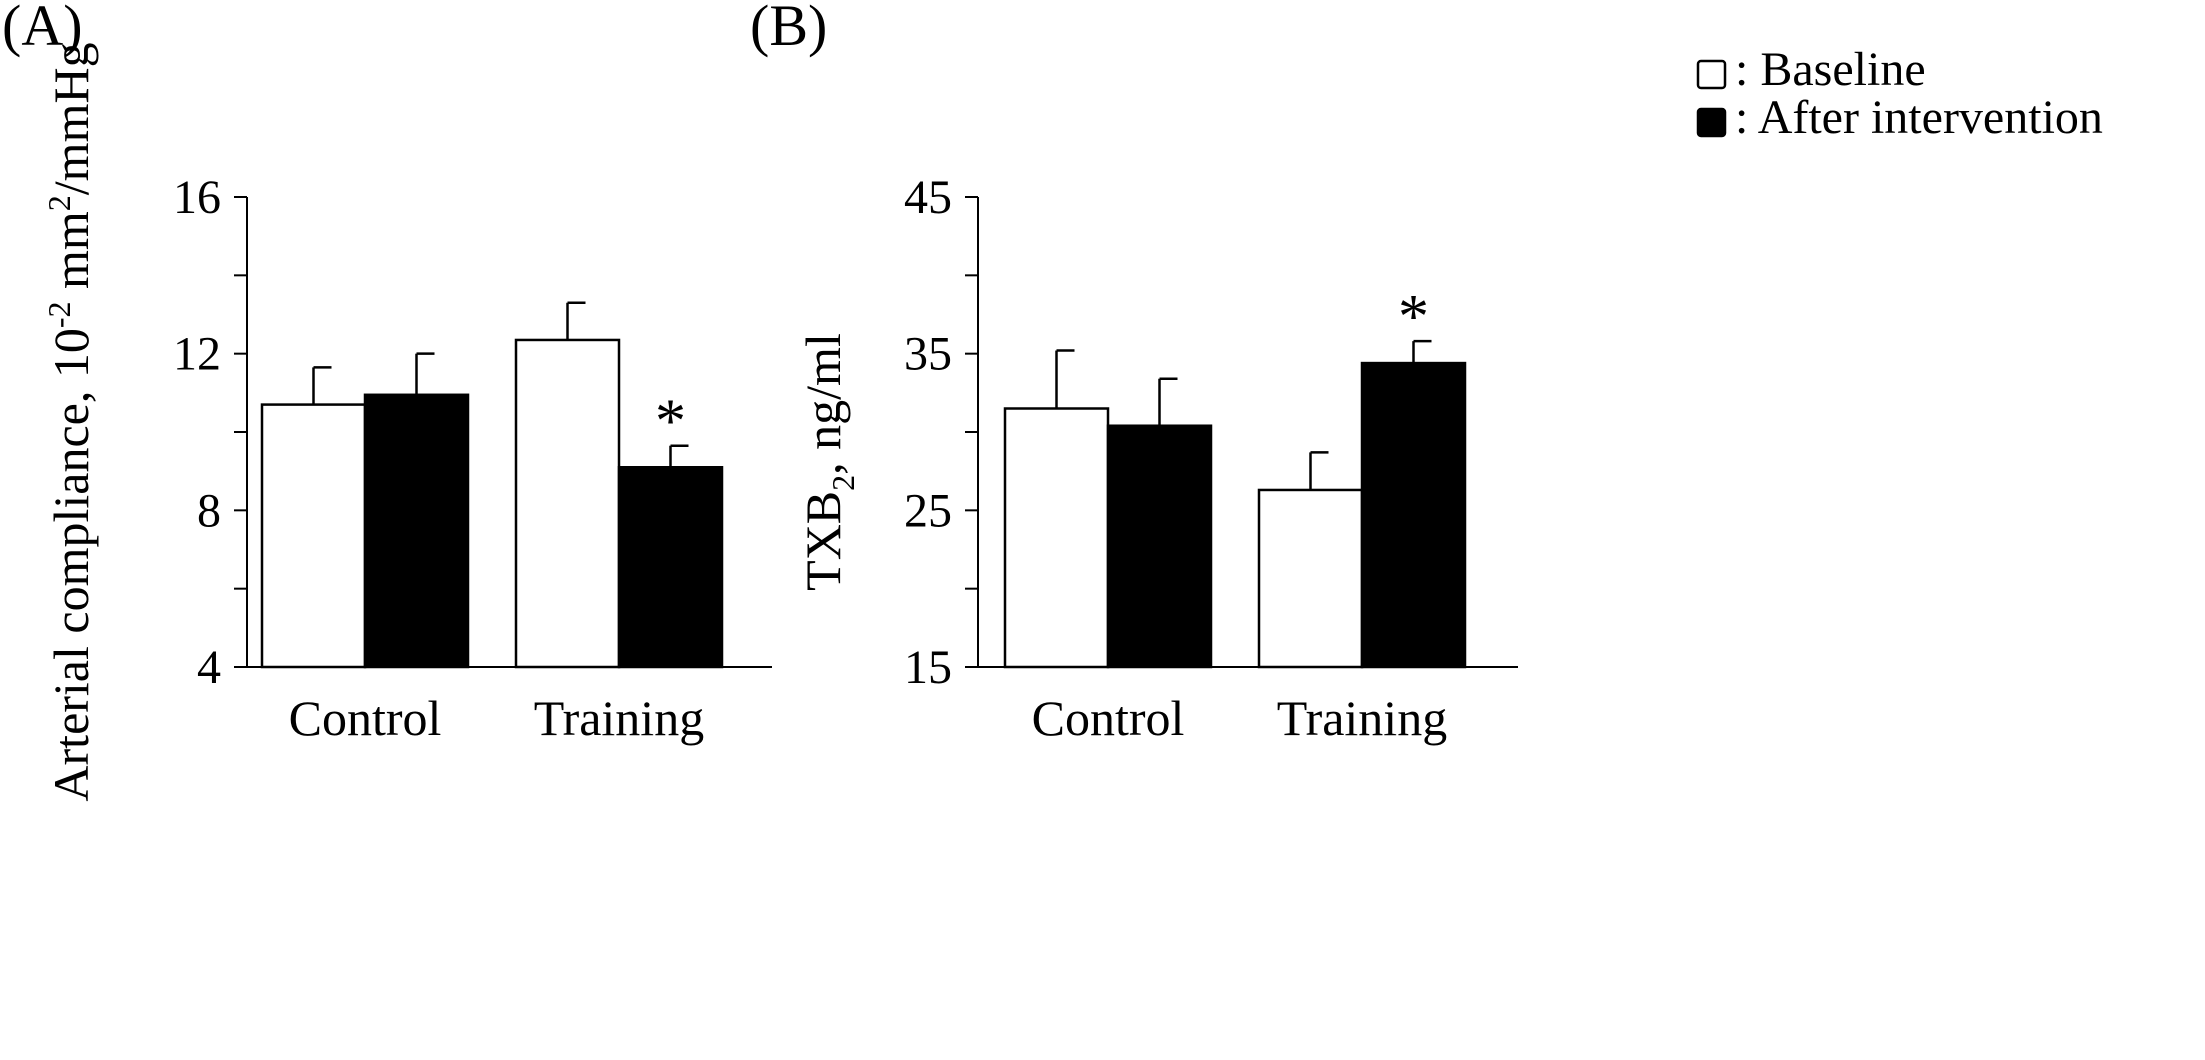  What do you see at coordinates (209, 667) in the screenshot?
I see `y-tick-label: 4` at bounding box center [209, 667].